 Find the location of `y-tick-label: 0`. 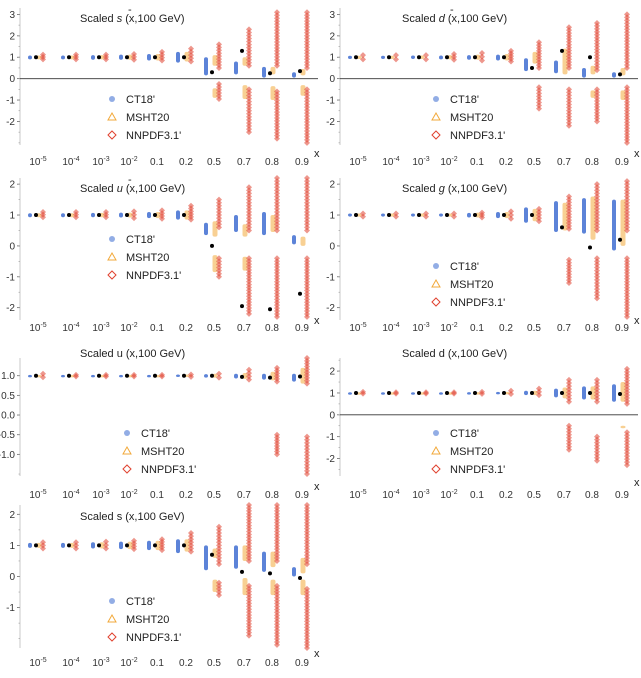

y-tick-label: 0 is located at coordinates (332, 79).